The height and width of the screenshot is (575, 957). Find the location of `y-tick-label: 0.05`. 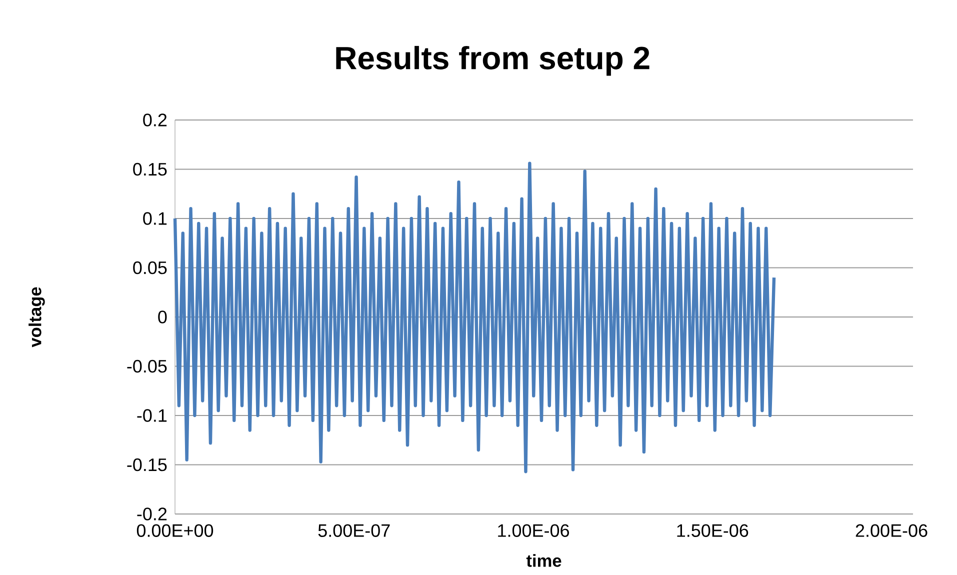

y-tick-label: 0.05 is located at coordinates (150, 267).